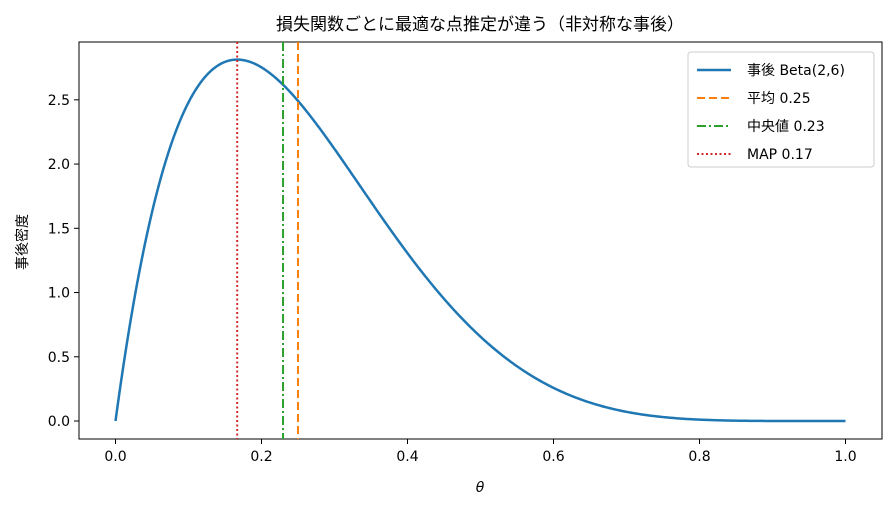 This screenshot has height=507, width=895. I want to click on y-tick-label: 2.5, so click(59, 101).